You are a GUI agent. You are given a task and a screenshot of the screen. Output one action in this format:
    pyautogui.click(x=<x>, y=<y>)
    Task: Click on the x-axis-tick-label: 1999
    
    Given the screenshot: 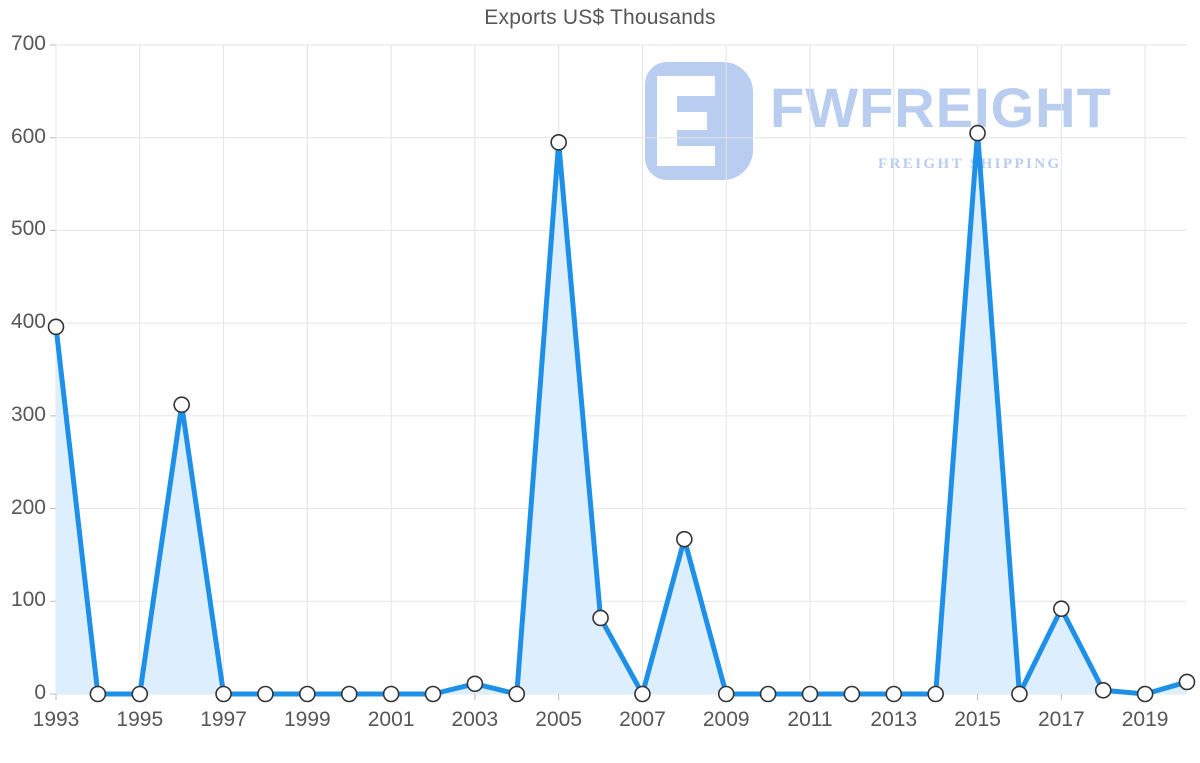 What is the action you would take?
    pyautogui.click(x=307, y=719)
    